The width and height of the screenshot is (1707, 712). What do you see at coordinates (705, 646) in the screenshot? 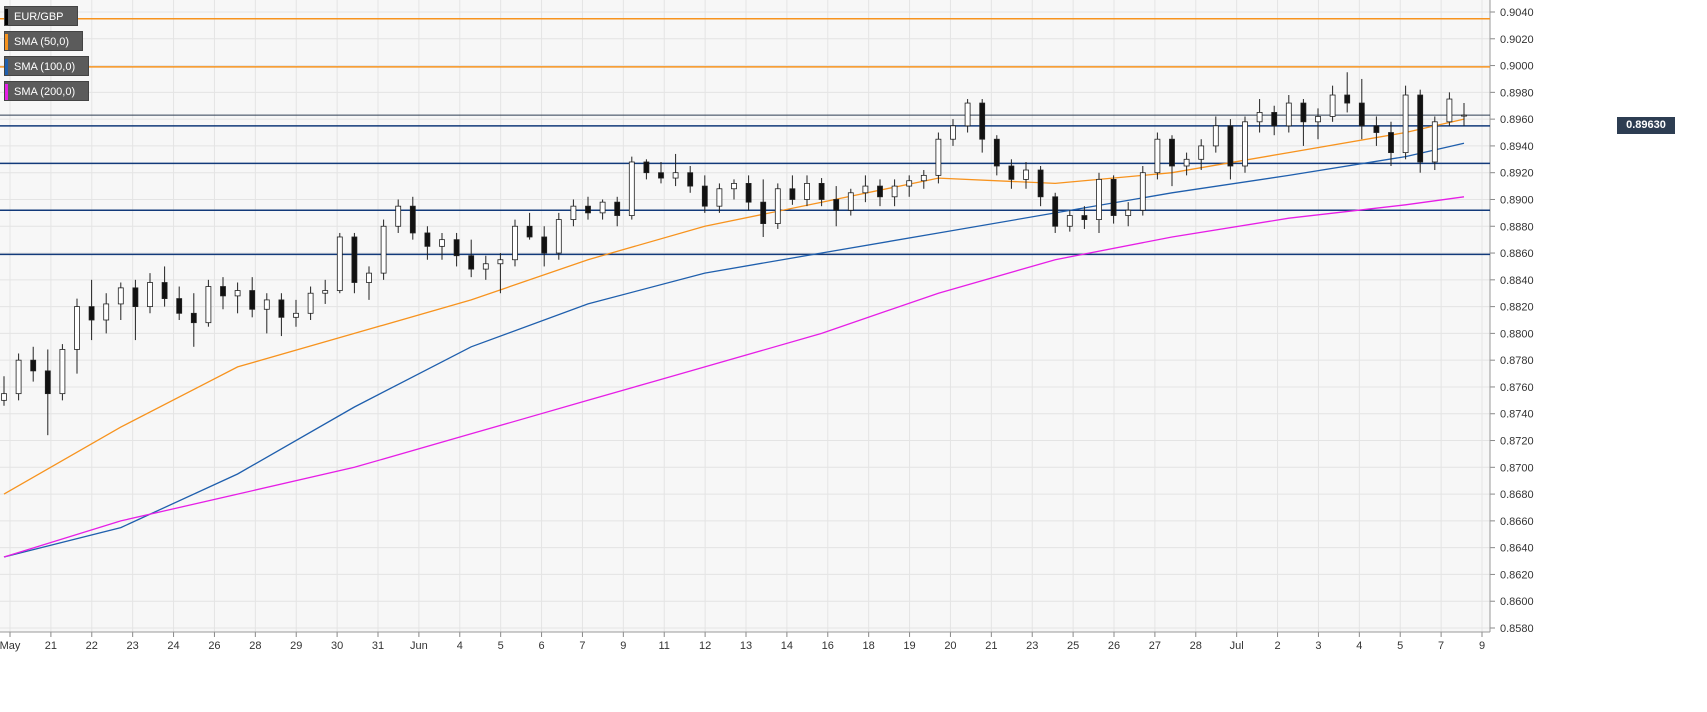
I see `x-tick-label: 12` at bounding box center [705, 646].